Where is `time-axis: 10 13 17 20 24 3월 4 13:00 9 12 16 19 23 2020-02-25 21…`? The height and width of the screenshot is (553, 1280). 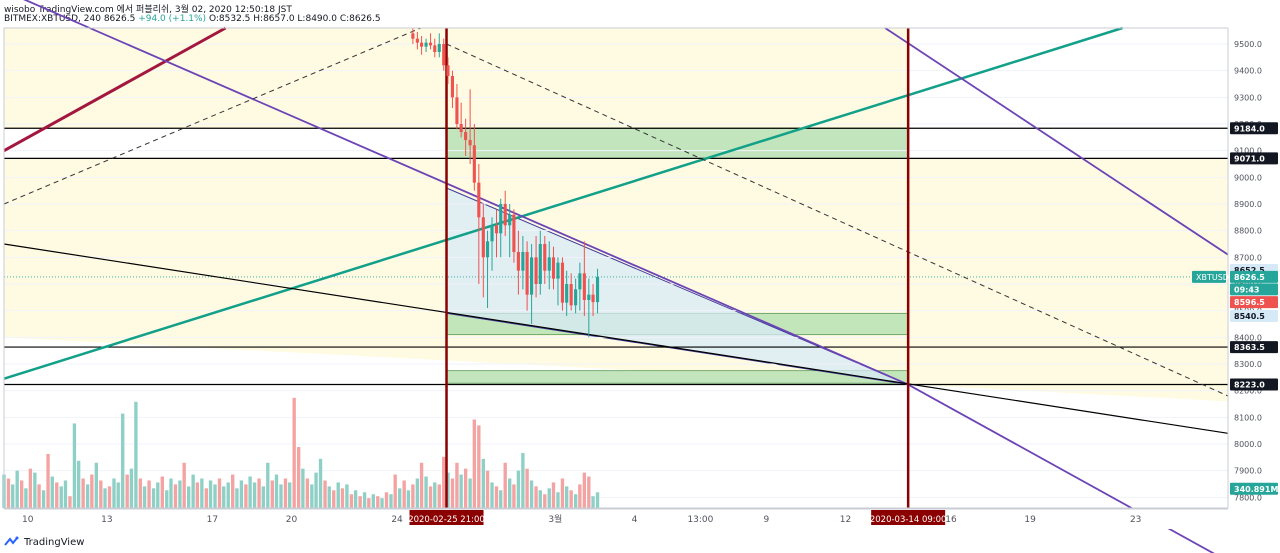
time-axis: 10 13 17 20 24 3월 4 13:00 9 12 16 19 23 2020-02-25 21… is located at coordinates (640, 518).